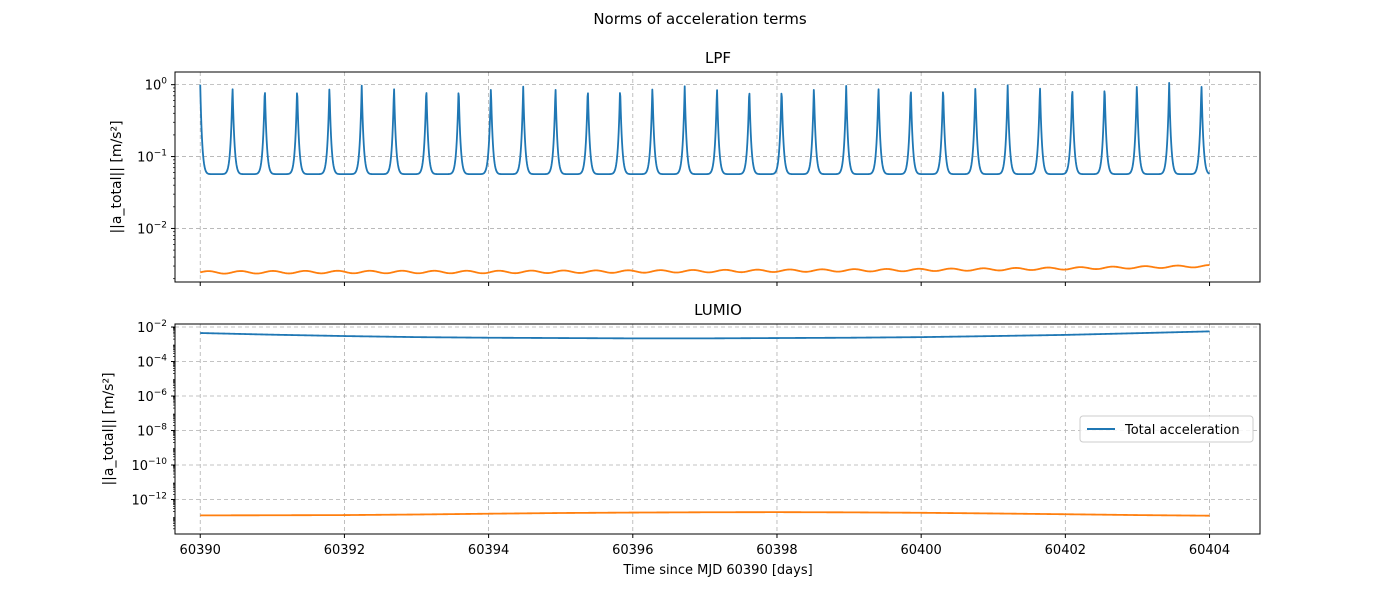  Describe the element at coordinates (149, 465) in the screenshot. I see `lumio-y-tick-label: 10⁻¹⁰` at that location.